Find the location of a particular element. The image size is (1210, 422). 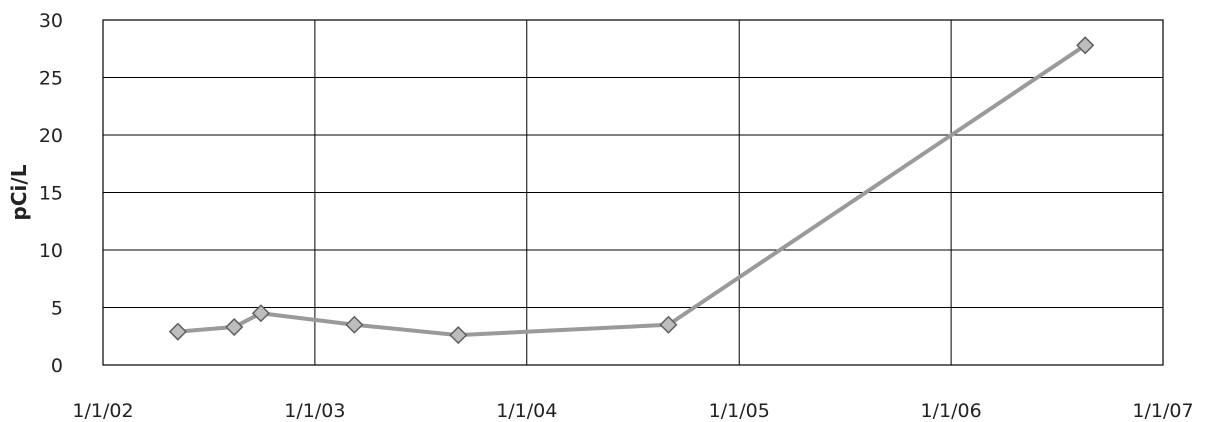

x-axis-ticks: 1/1/02 1/1/03 1/1/04 1/1/05 1/1/06 1/1/07 is located at coordinates (632, 411).